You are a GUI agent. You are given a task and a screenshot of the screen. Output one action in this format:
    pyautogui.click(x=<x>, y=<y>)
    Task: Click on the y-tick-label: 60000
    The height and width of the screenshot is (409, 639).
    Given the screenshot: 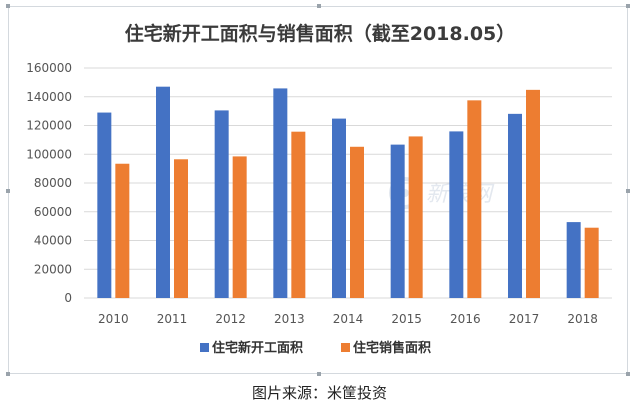 What is the action you would take?
    pyautogui.click(x=53, y=212)
    